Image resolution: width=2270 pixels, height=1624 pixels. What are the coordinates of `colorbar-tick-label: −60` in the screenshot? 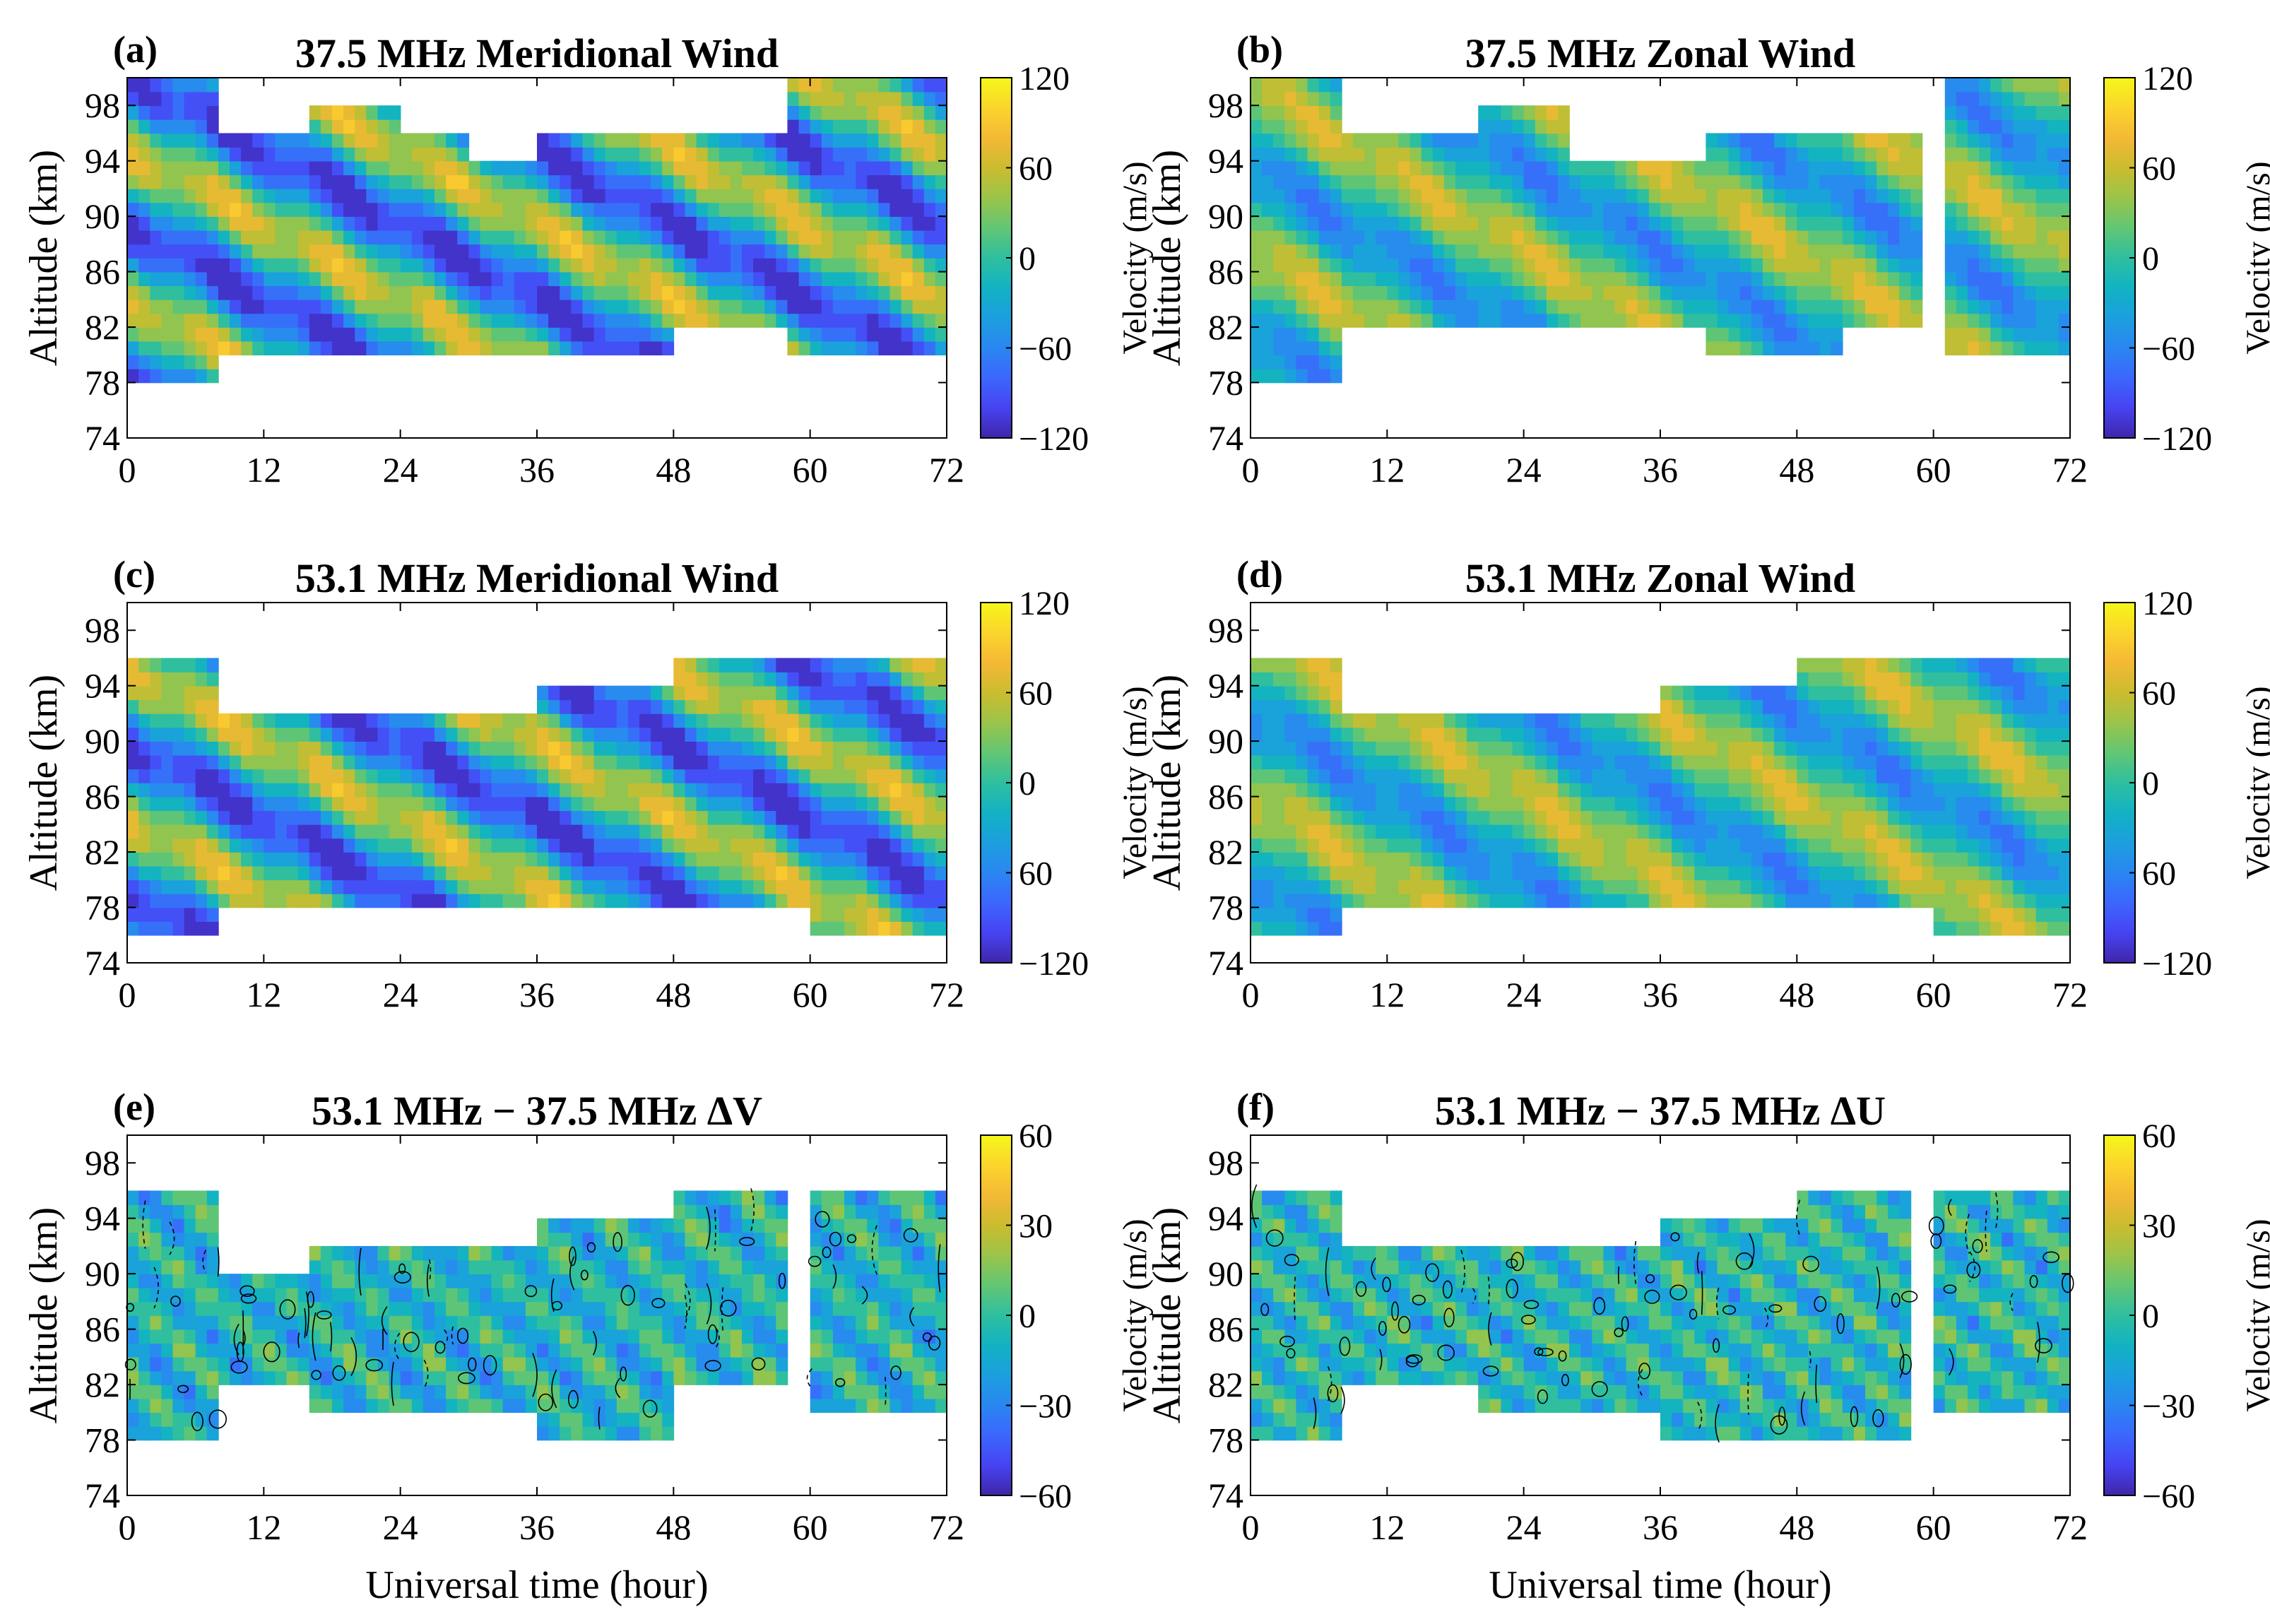 It's located at (1045, 349).